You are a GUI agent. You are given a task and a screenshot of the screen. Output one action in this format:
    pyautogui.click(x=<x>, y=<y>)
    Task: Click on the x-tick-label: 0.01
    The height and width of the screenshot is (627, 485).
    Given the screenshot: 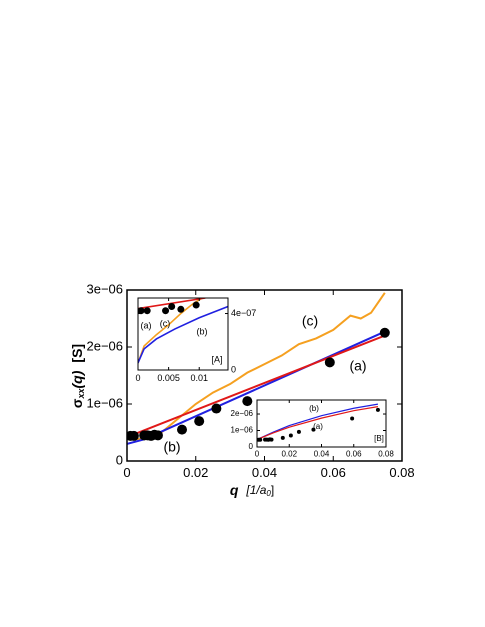 What is the action you would take?
    pyautogui.click(x=199, y=378)
    